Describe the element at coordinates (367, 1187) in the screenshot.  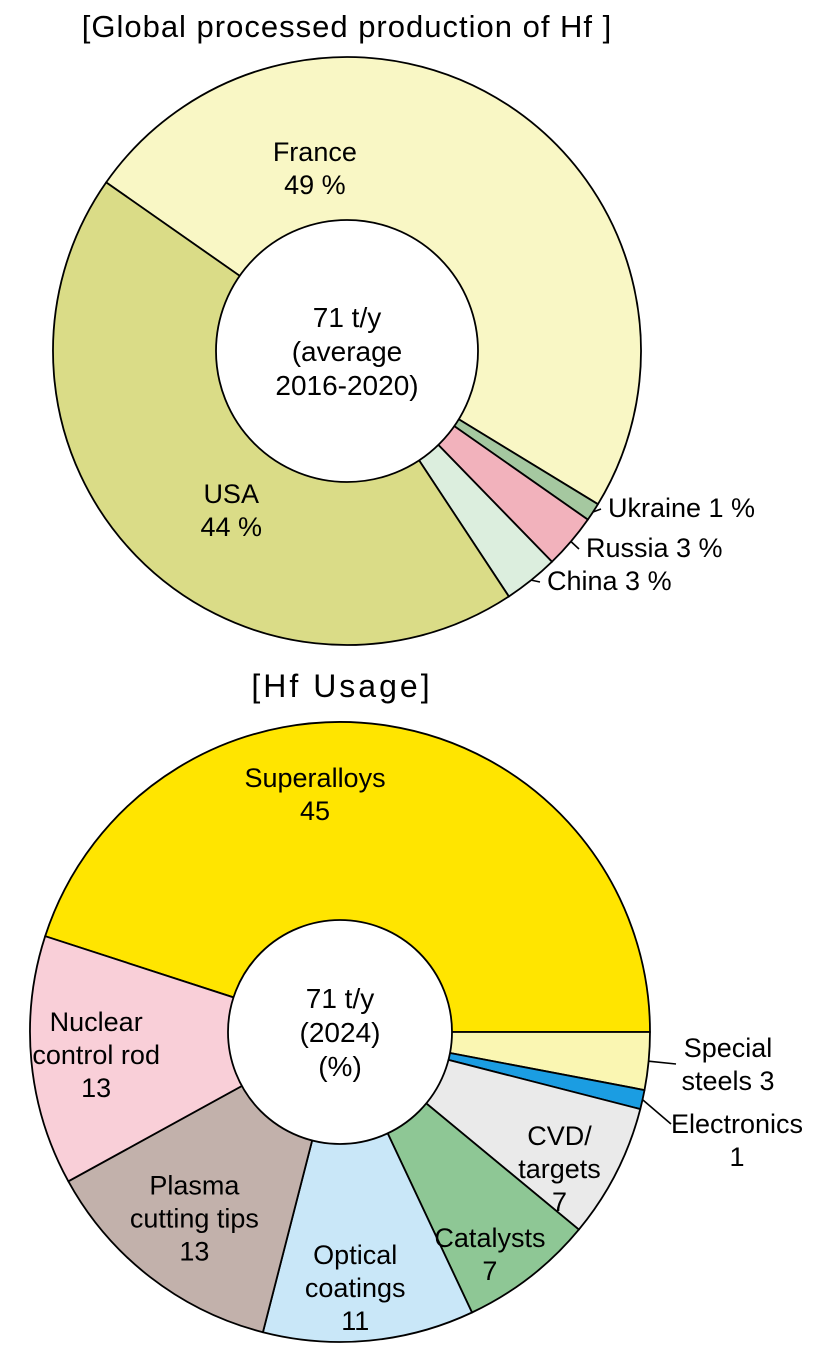
I see `slice-optical-coatings` at that location.